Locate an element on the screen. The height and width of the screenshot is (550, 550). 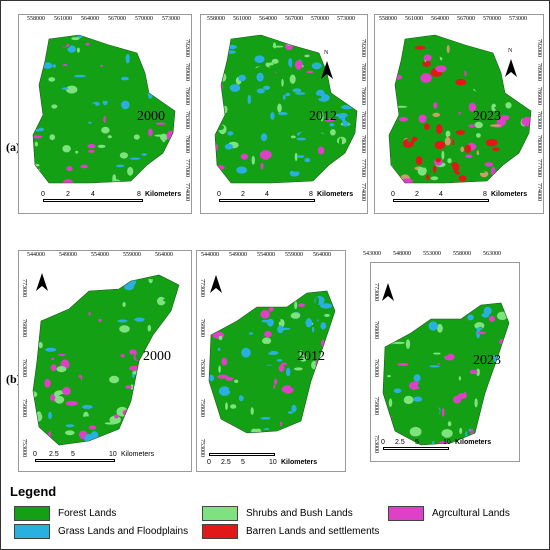
y-tick: 789000 is located at coordinates (539, 72).